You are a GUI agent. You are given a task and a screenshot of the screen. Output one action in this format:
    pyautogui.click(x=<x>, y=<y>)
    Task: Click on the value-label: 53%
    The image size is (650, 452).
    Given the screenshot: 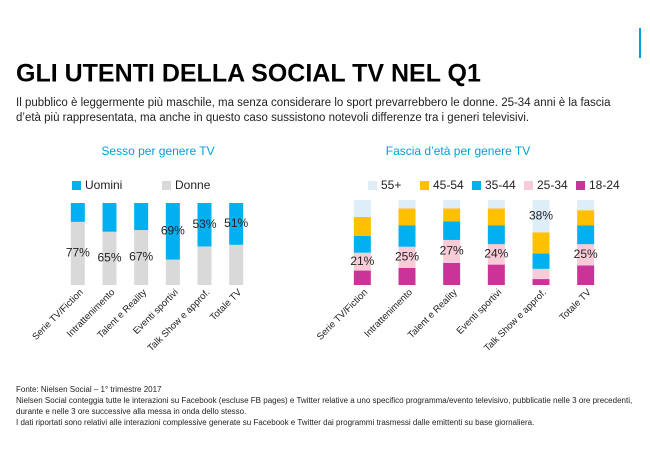 What is the action you would take?
    pyautogui.click(x=204, y=224)
    